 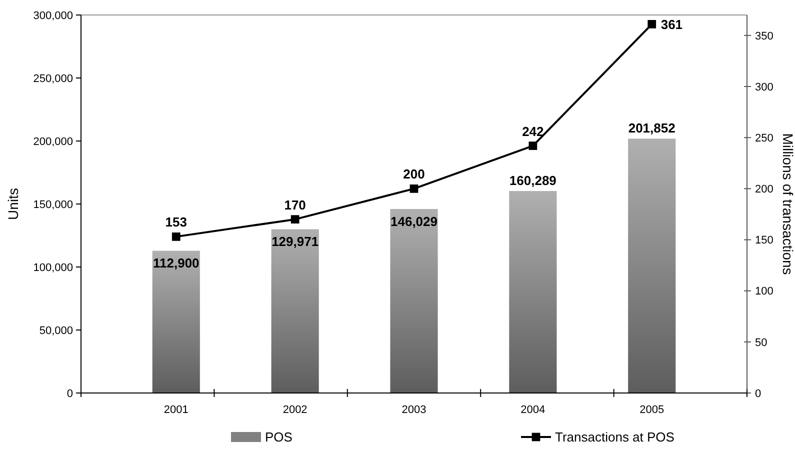 I want to click on data-label: 201,852, so click(x=652, y=128).